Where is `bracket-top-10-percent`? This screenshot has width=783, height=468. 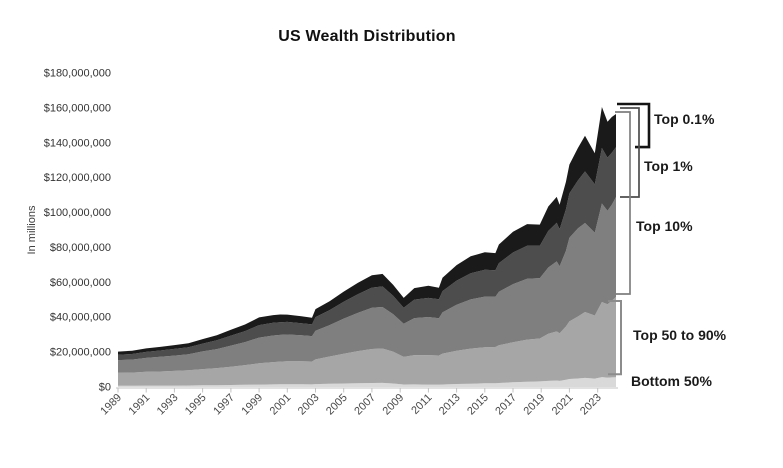 bracket-top-10-percent is located at coordinates (623, 203).